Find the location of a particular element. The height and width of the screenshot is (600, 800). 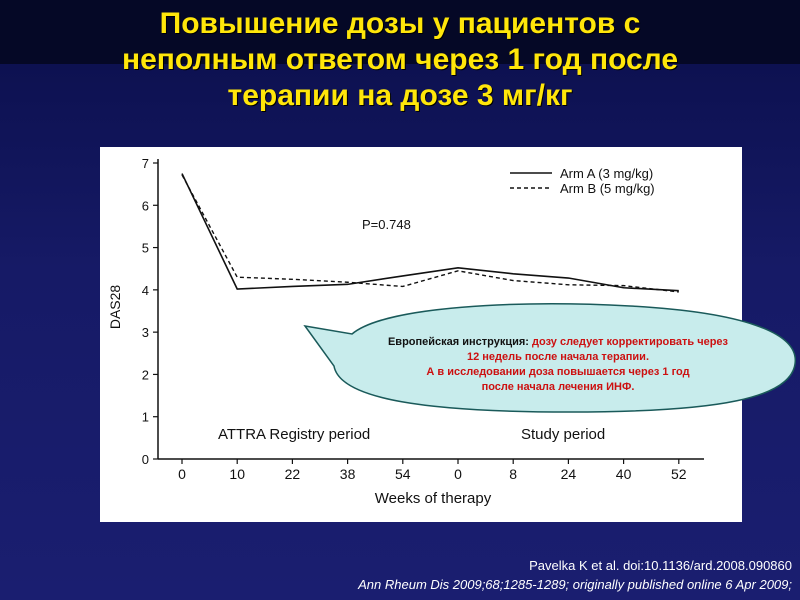

y-tick-label: 2 is located at coordinates (145, 374).